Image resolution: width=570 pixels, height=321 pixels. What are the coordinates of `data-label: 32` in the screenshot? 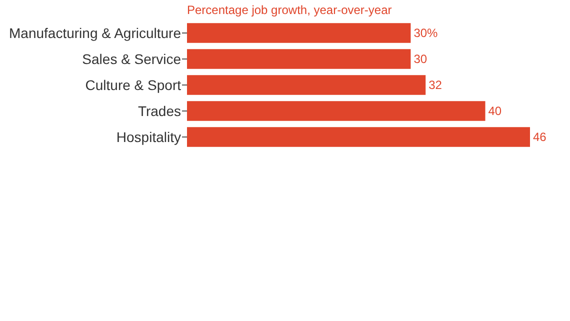 It's located at (435, 85).